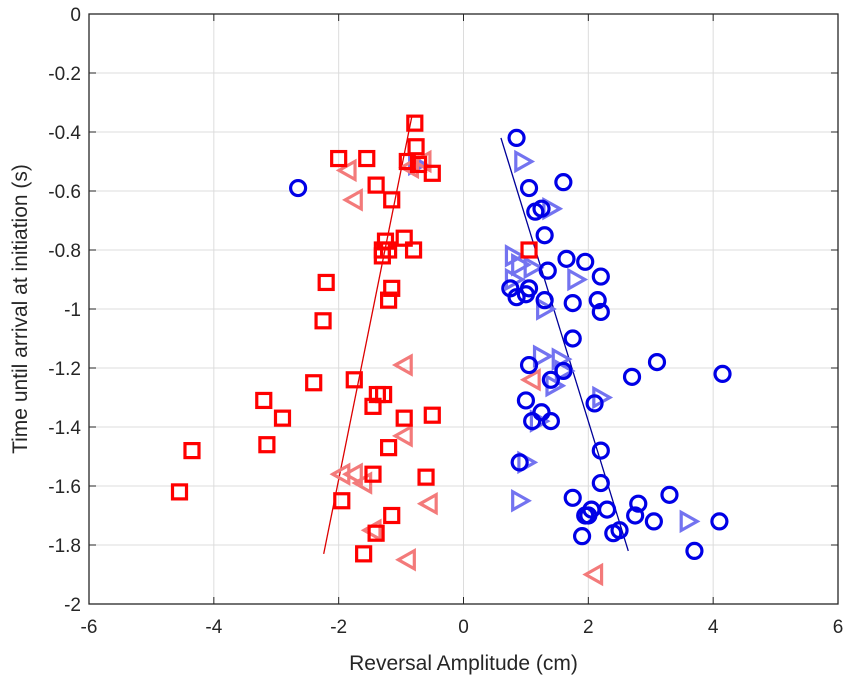 Image resolution: width=851 pixels, height=685 pixels. What do you see at coordinates (463, 663) in the screenshot?
I see `x-axis-label: Reversal Amplitude (cm)` at bounding box center [463, 663].